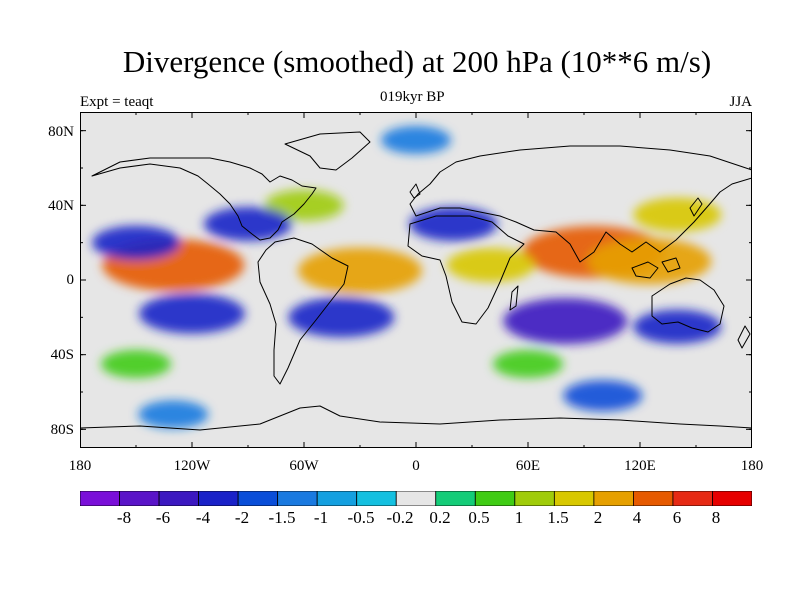 This screenshot has height=600, width=800. Describe the element at coordinates (361, 517) in the screenshot. I see `colorbar-label: -0.5` at that location.